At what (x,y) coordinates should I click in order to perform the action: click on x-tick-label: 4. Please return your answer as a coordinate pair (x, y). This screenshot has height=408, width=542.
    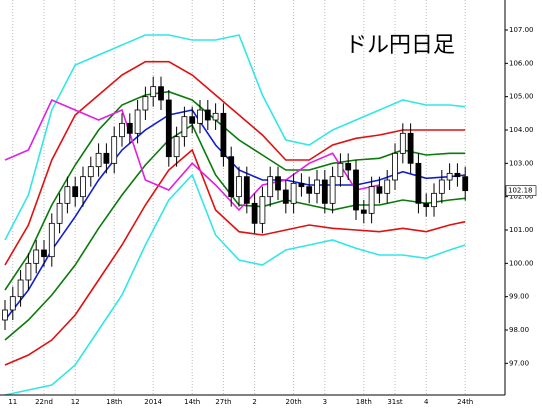
    Looking at the image, I should click on (426, 402).